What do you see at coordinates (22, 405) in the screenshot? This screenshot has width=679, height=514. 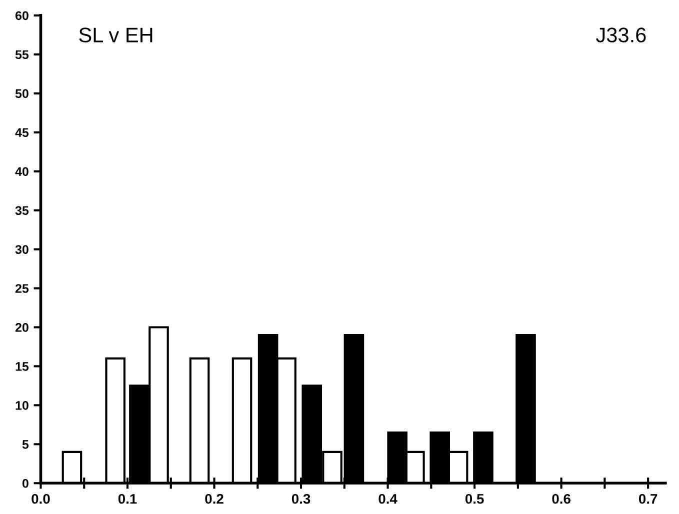 I see `y-tick-label: 10` at bounding box center [22, 405].